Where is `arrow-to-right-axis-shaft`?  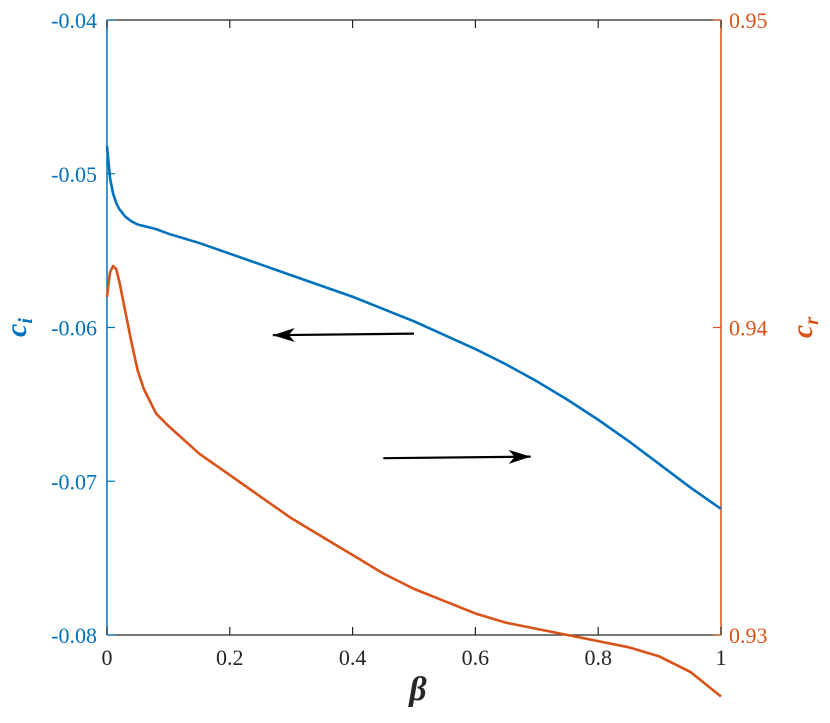
arrow-to-right-axis-shaft is located at coordinates (457, 457).